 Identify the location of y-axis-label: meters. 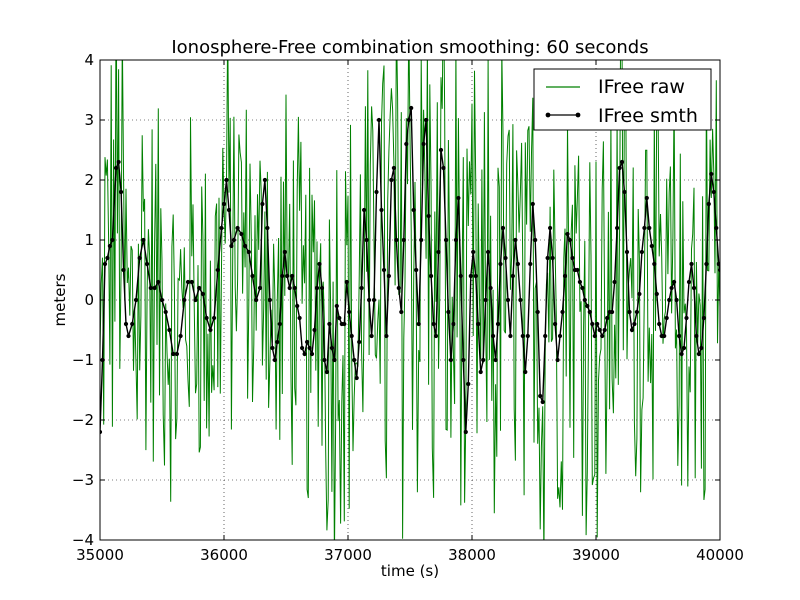
(60, 299).